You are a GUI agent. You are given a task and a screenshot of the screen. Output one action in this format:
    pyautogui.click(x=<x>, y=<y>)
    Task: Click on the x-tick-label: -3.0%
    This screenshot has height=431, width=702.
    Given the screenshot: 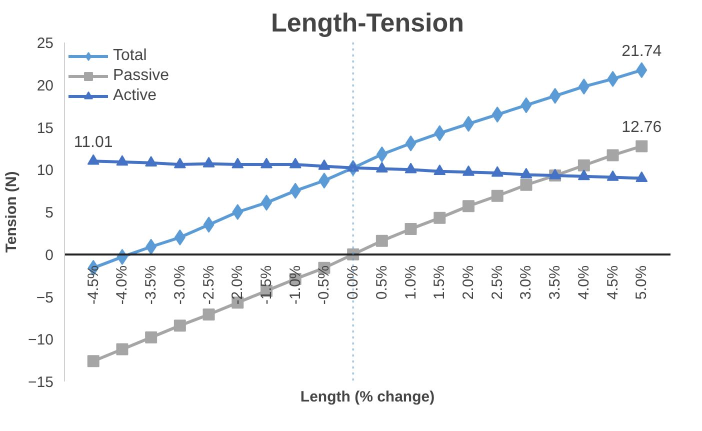 What is the action you would take?
    pyautogui.click(x=179, y=285)
    